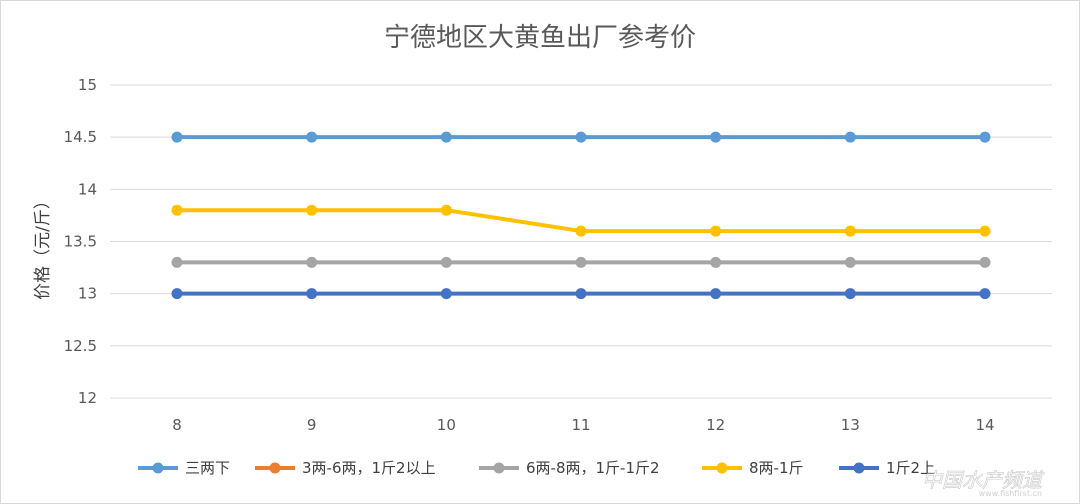 The image size is (1080, 504). What do you see at coordinates (593, 468) in the screenshot?
I see `legend-label: 6两-8两，1斤-1斤2` at bounding box center [593, 468].